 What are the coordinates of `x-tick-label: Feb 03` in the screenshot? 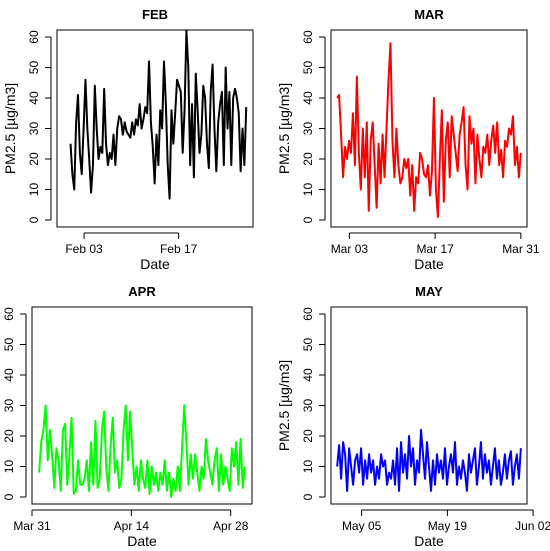 It's located at (84, 249).